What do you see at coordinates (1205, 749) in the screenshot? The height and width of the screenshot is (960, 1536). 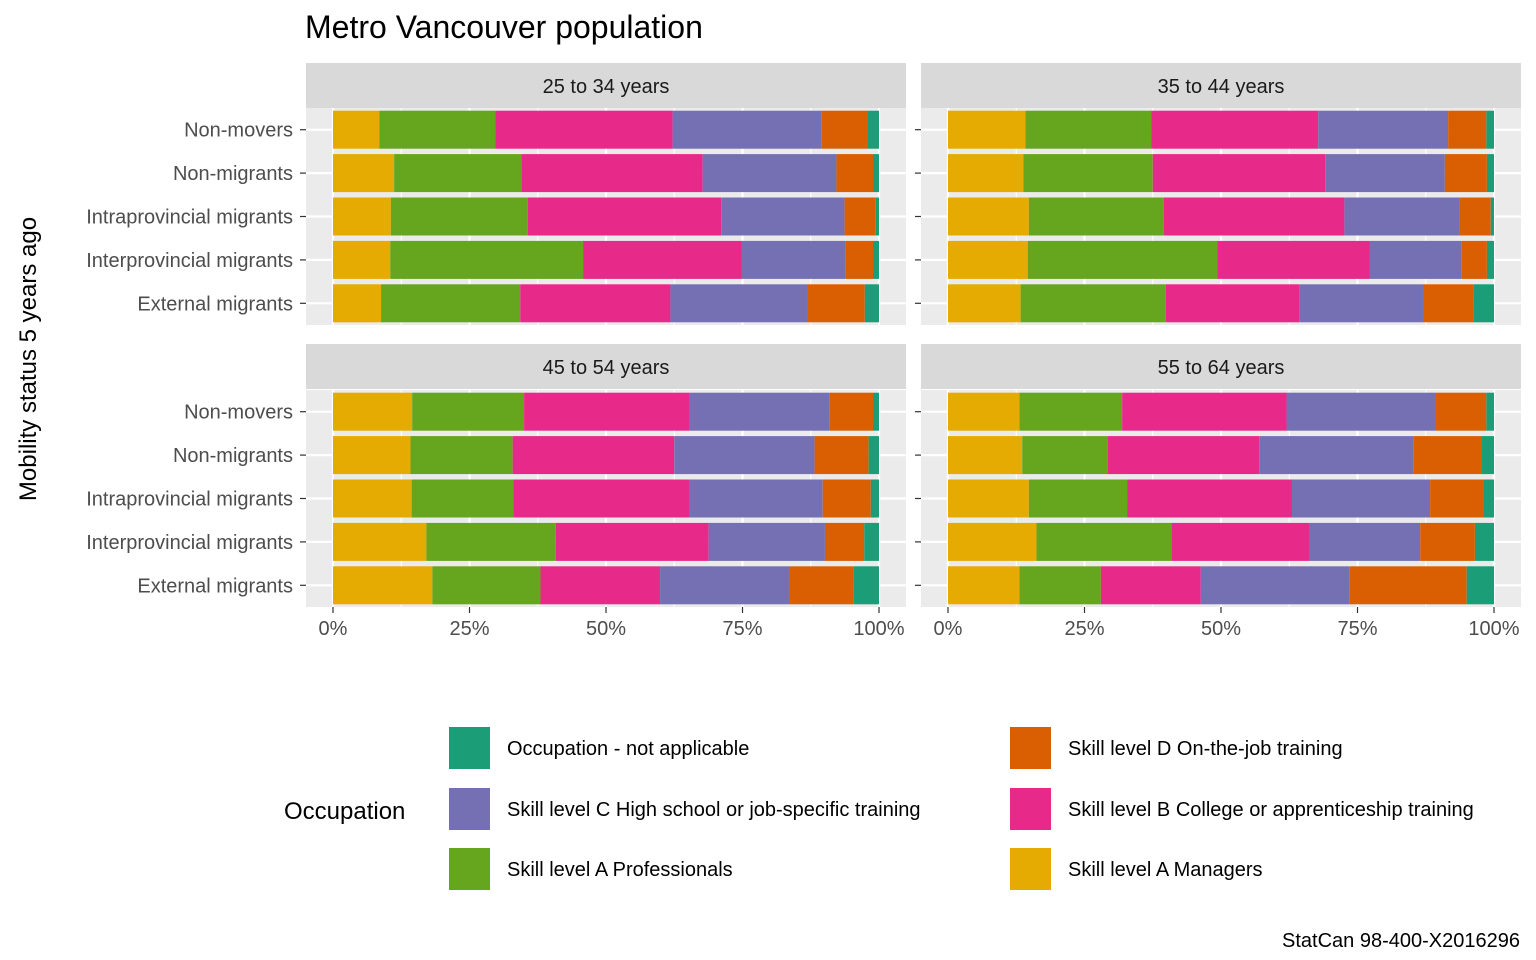 I see `legend-label: Skill level D On-the-job training` at bounding box center [1205, 749].